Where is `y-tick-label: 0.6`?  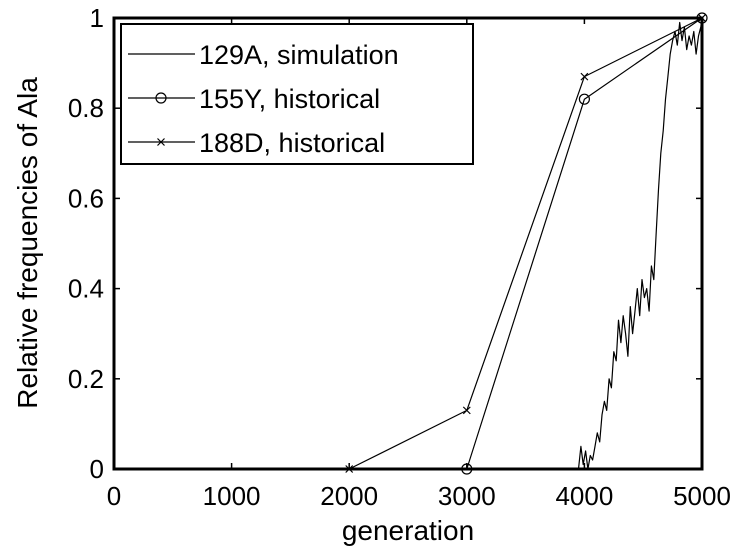 y-tick-label: 0.6 is located at coordinates (86, 198).